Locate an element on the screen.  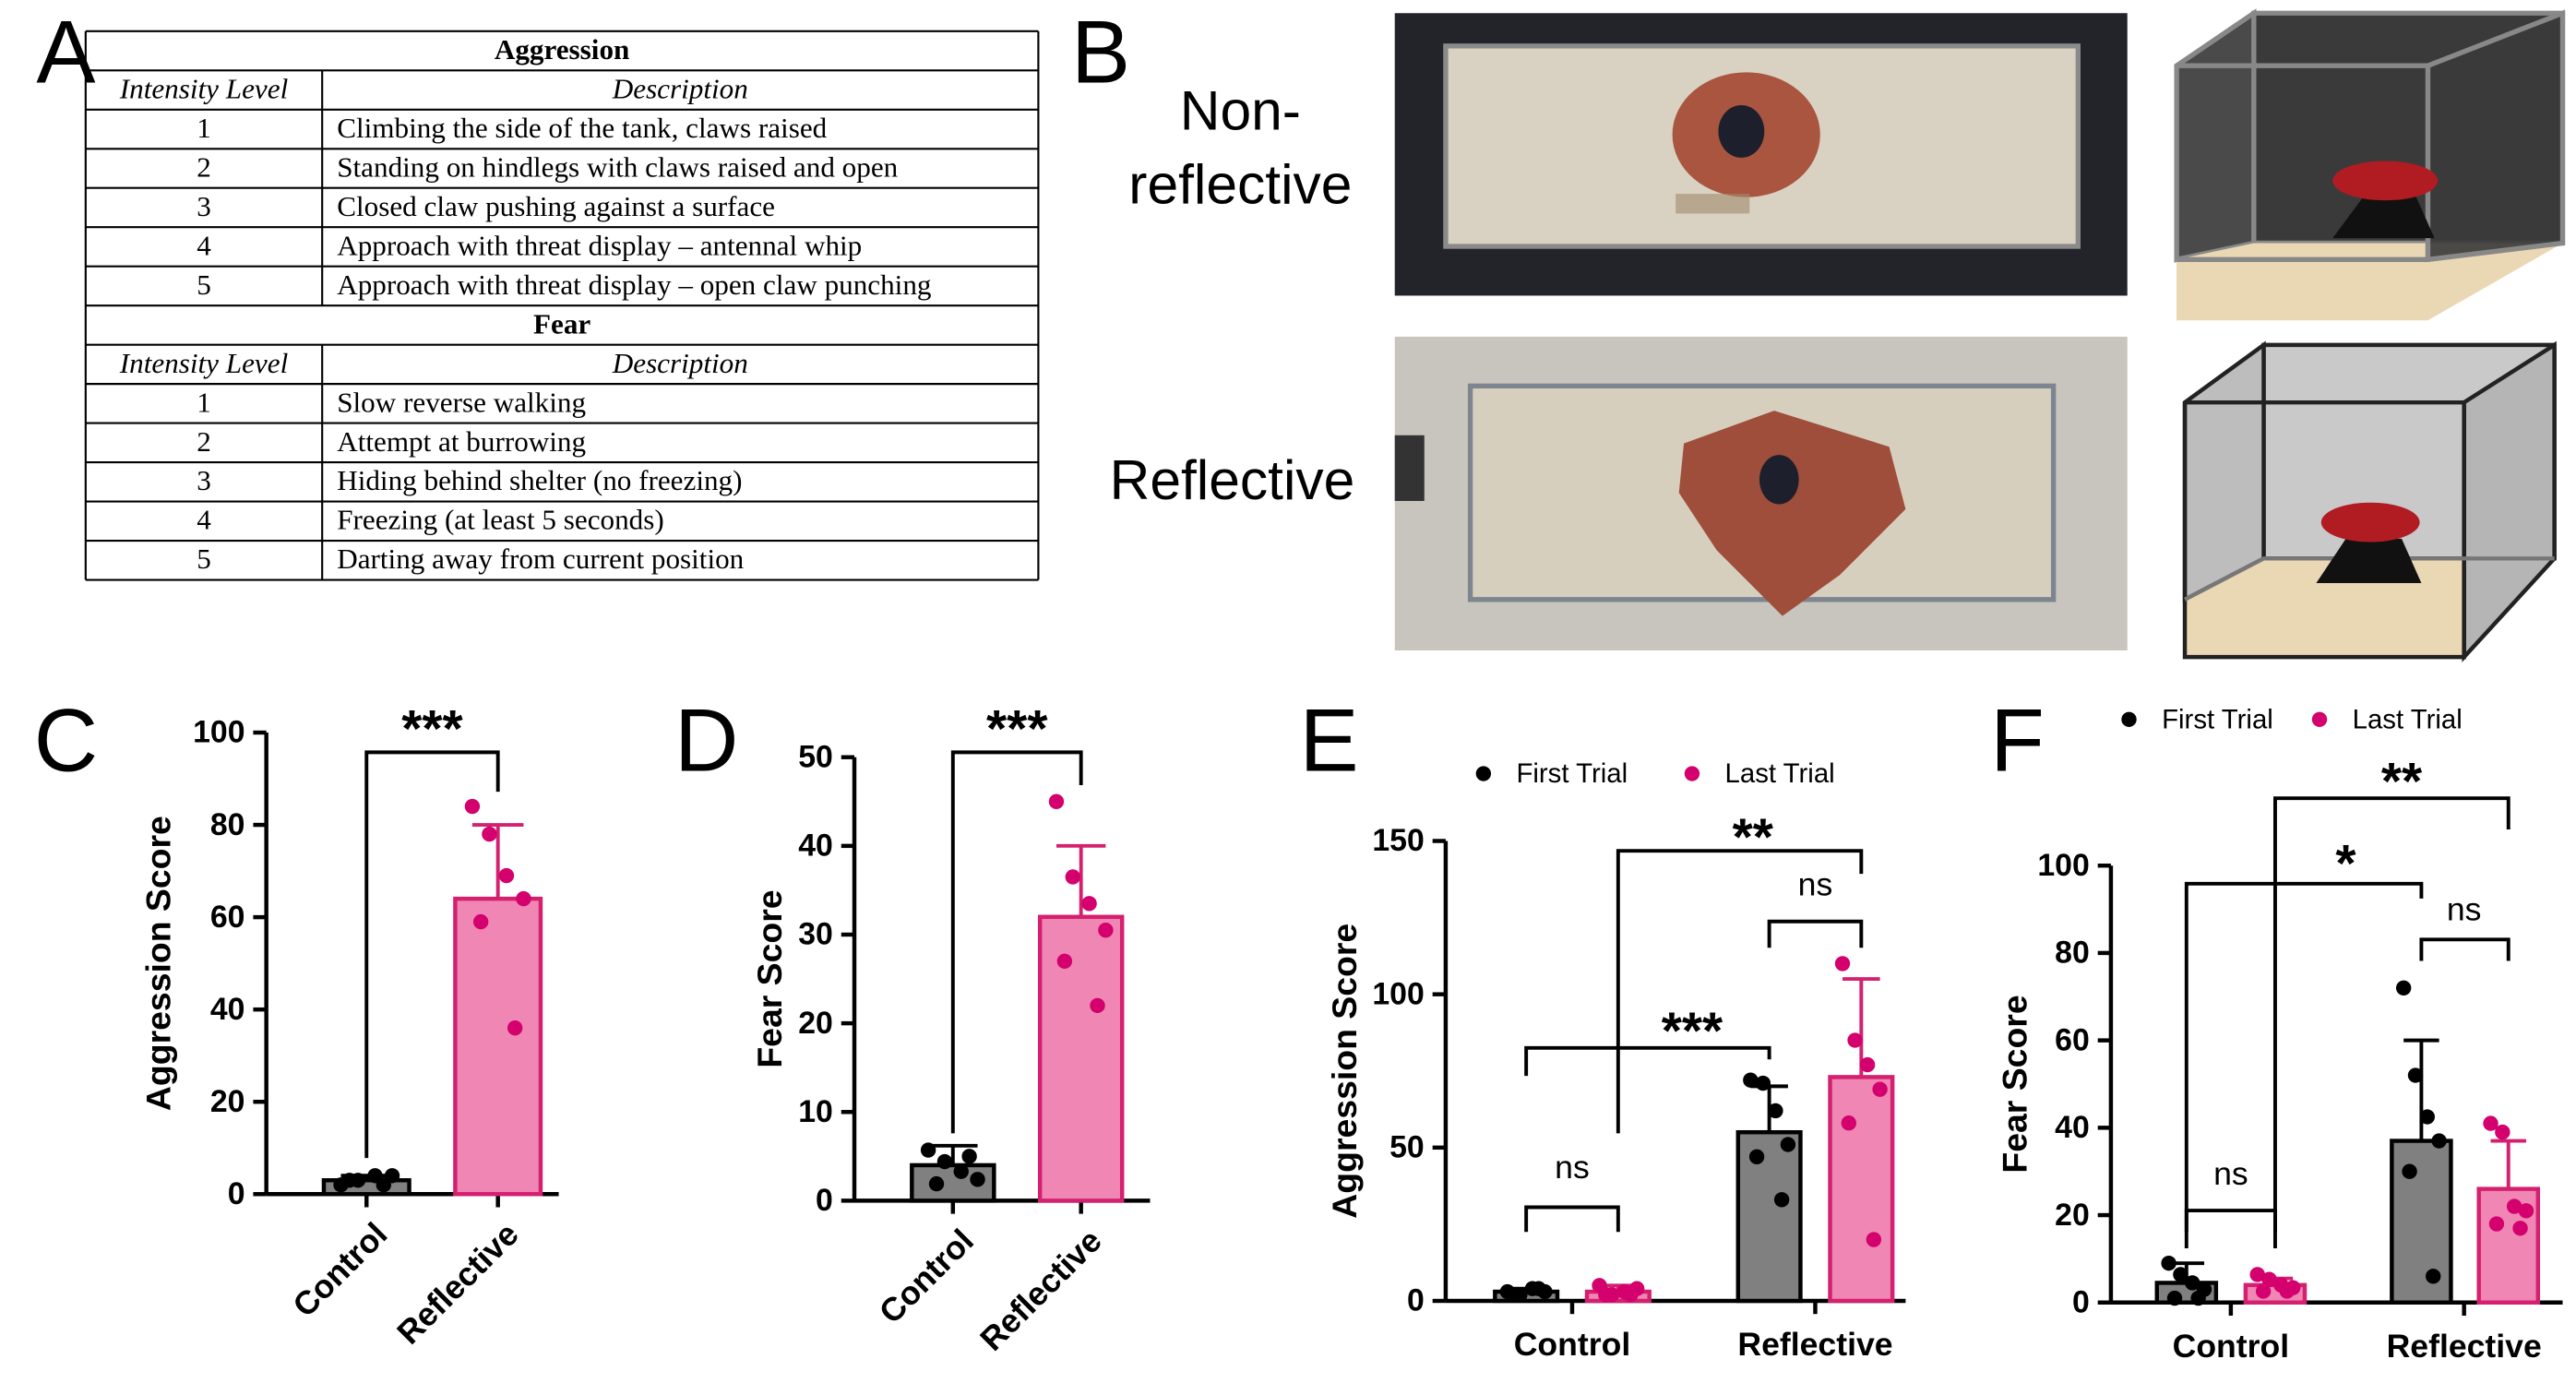
panel-label: F is located at coordinates (2017, 740).